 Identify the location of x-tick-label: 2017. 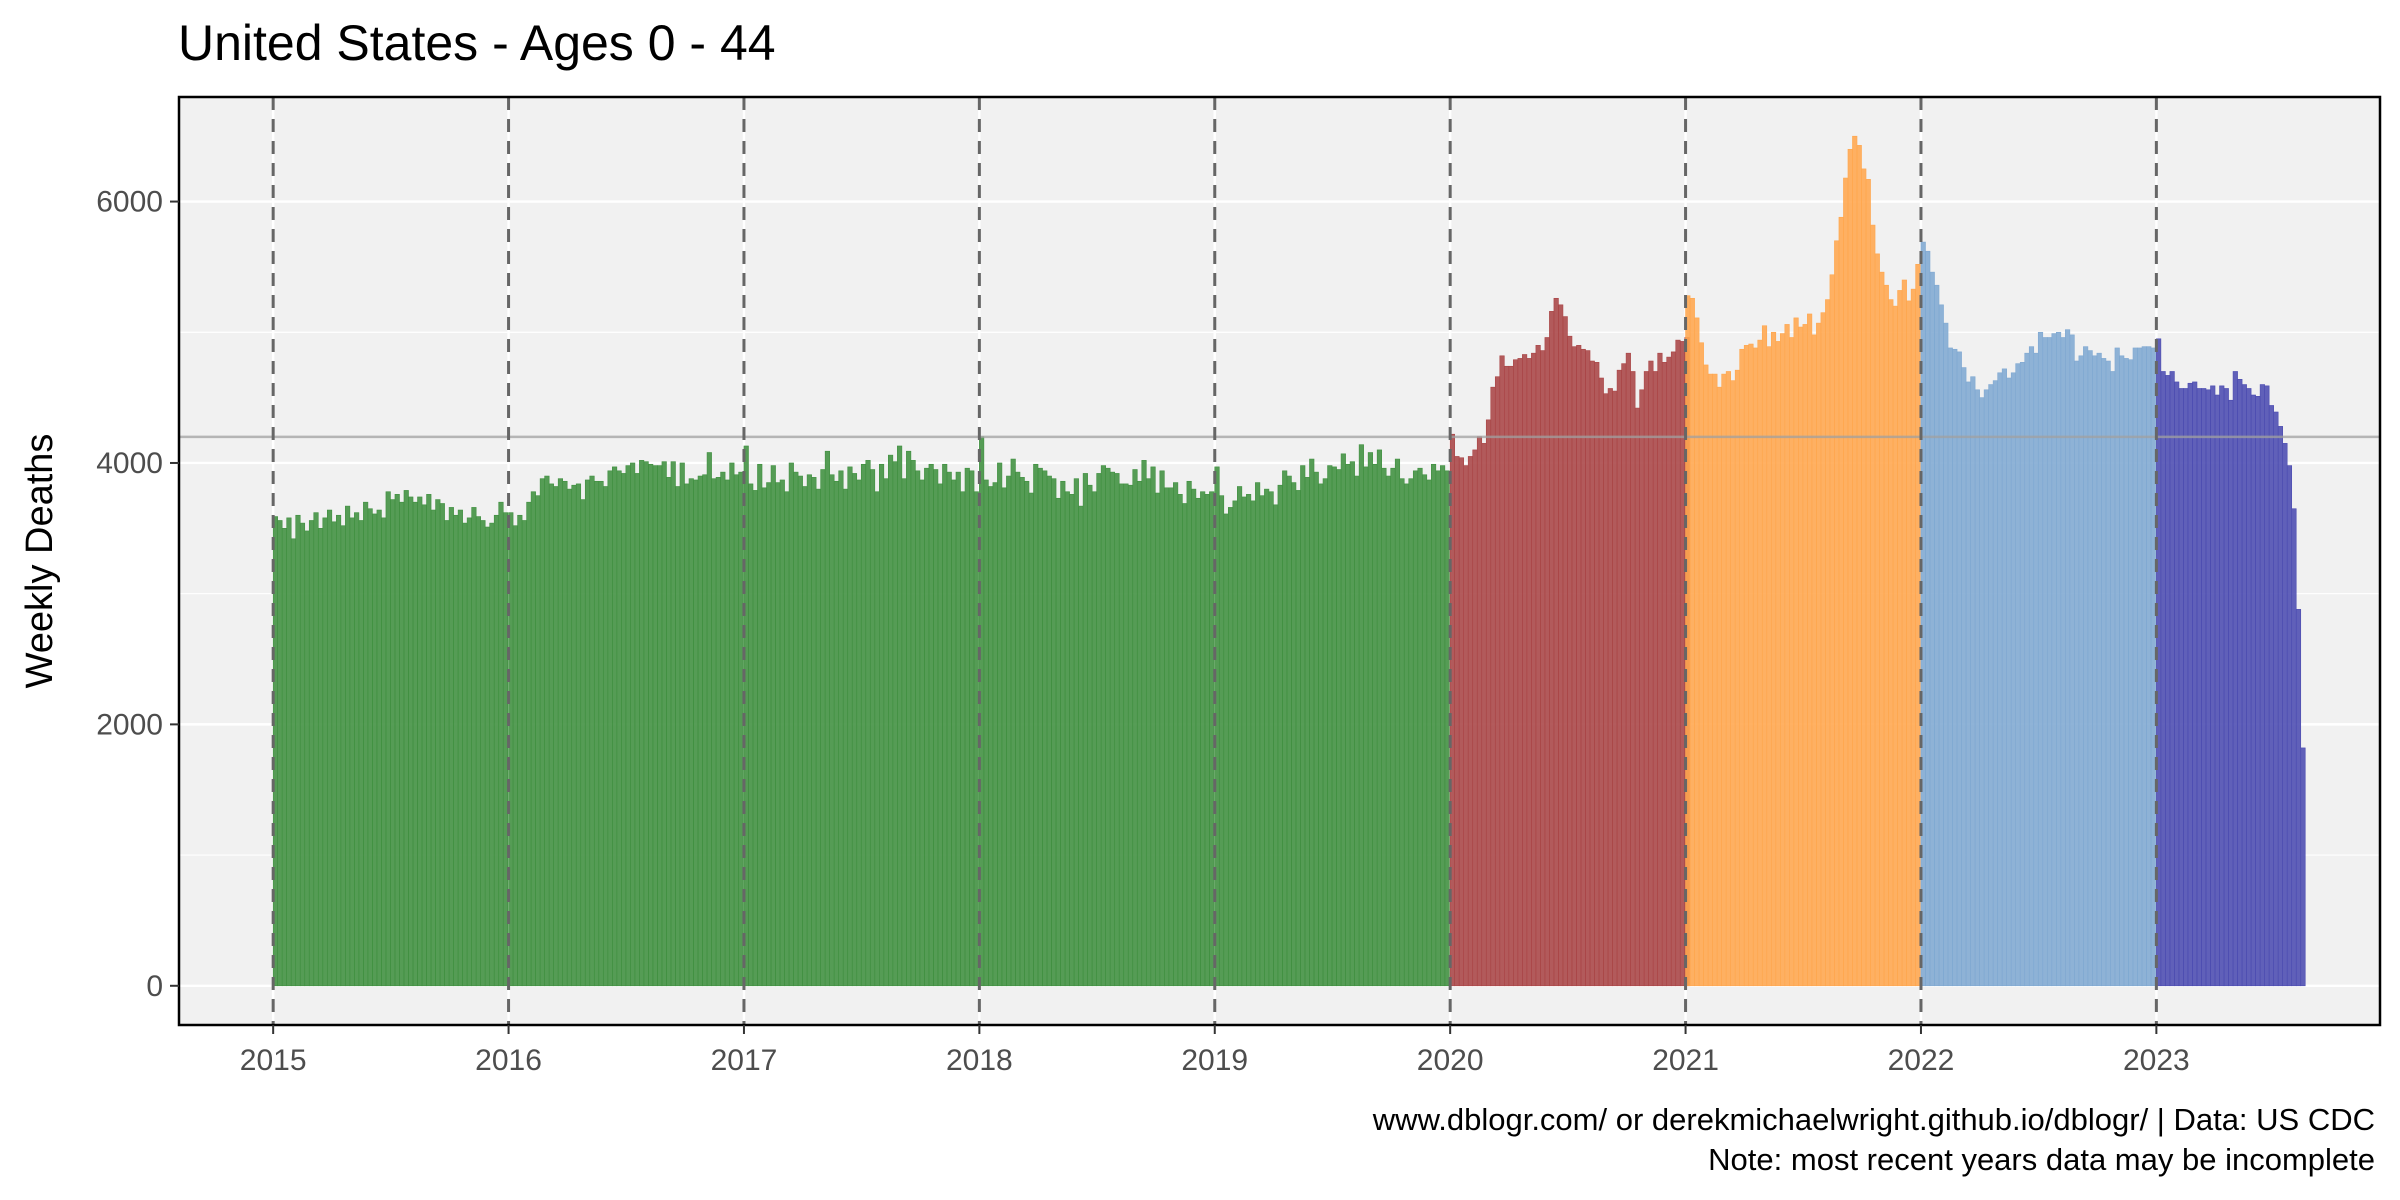
(744, 1060).